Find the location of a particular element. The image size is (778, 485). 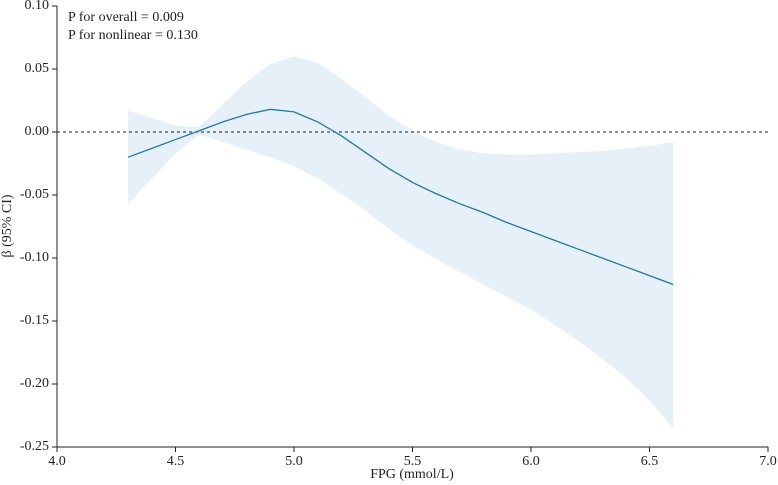

x-tick-label: 4.0 is located at coordinates (57, 461).